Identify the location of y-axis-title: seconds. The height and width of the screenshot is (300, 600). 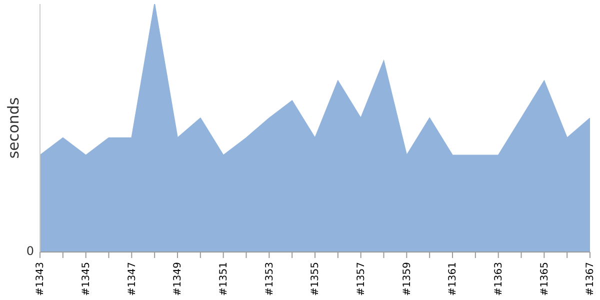
(13, 128).